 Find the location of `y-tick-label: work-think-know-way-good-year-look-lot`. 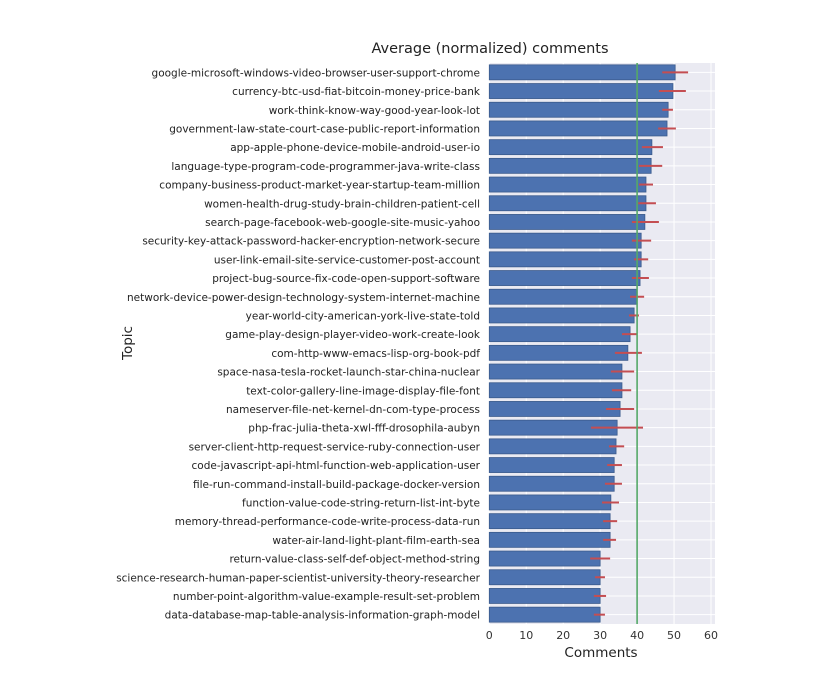

y-tick-label: work-think-know-way-good-year-look-lot is located at coordinates (374, 111).